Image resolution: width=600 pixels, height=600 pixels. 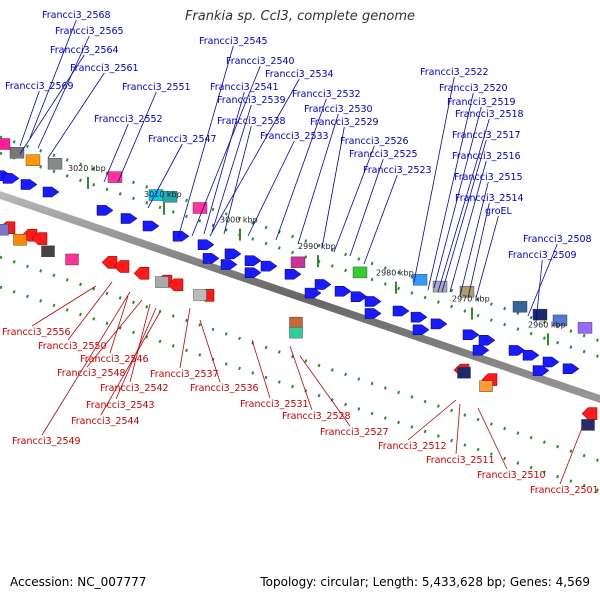 What do you see at coordinates (300, 16) in the screenshot?
I see `page-title: Frankia sp. CcI3, complete genome` at bounding box center [300, 16].